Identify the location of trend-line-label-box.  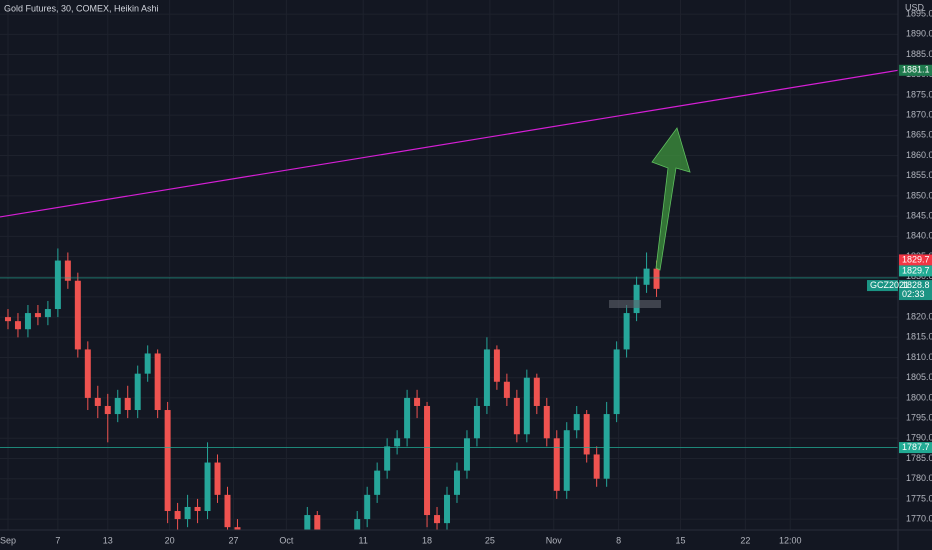
(915, 70).